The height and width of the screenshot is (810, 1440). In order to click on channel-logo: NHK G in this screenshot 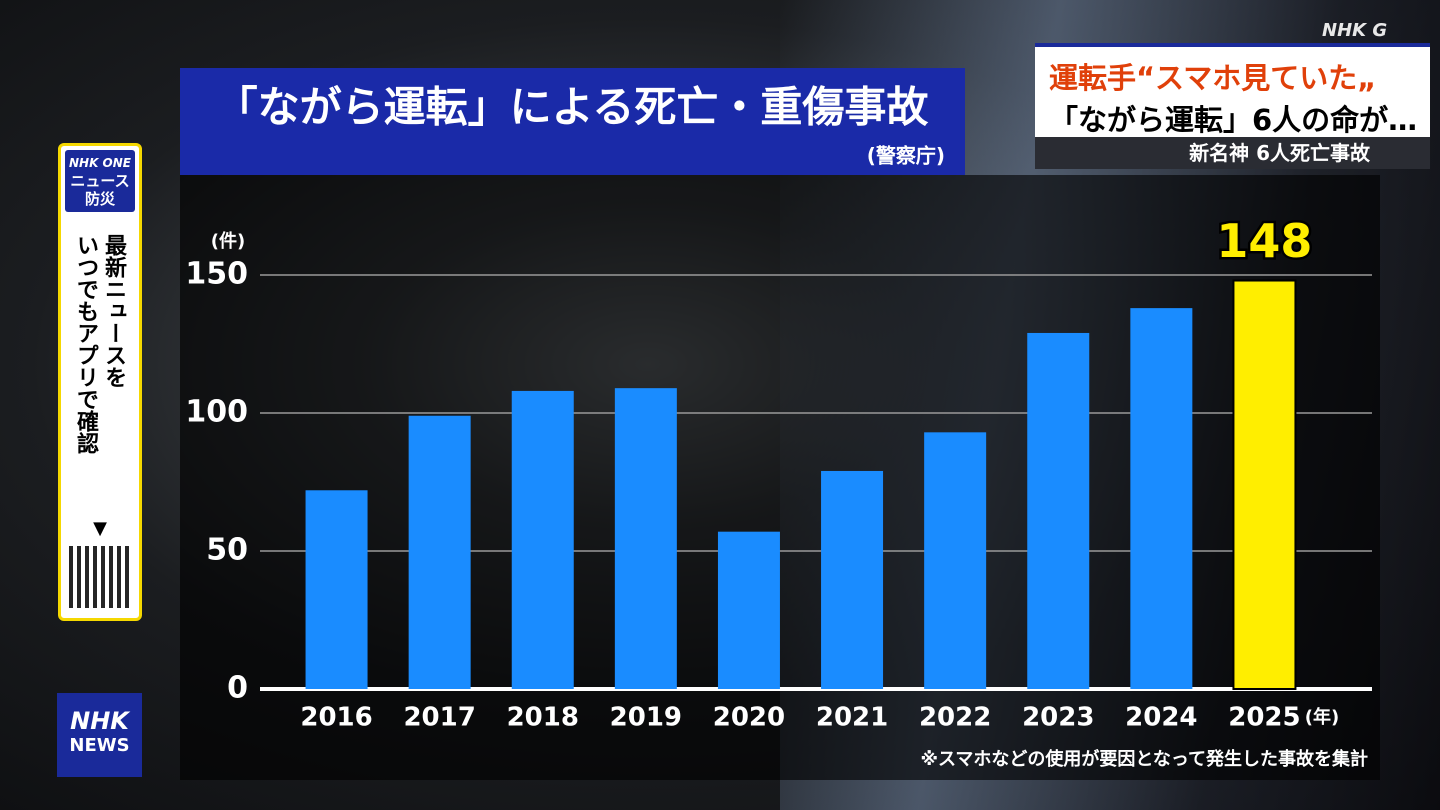, I will do `click(1355, 30)`.